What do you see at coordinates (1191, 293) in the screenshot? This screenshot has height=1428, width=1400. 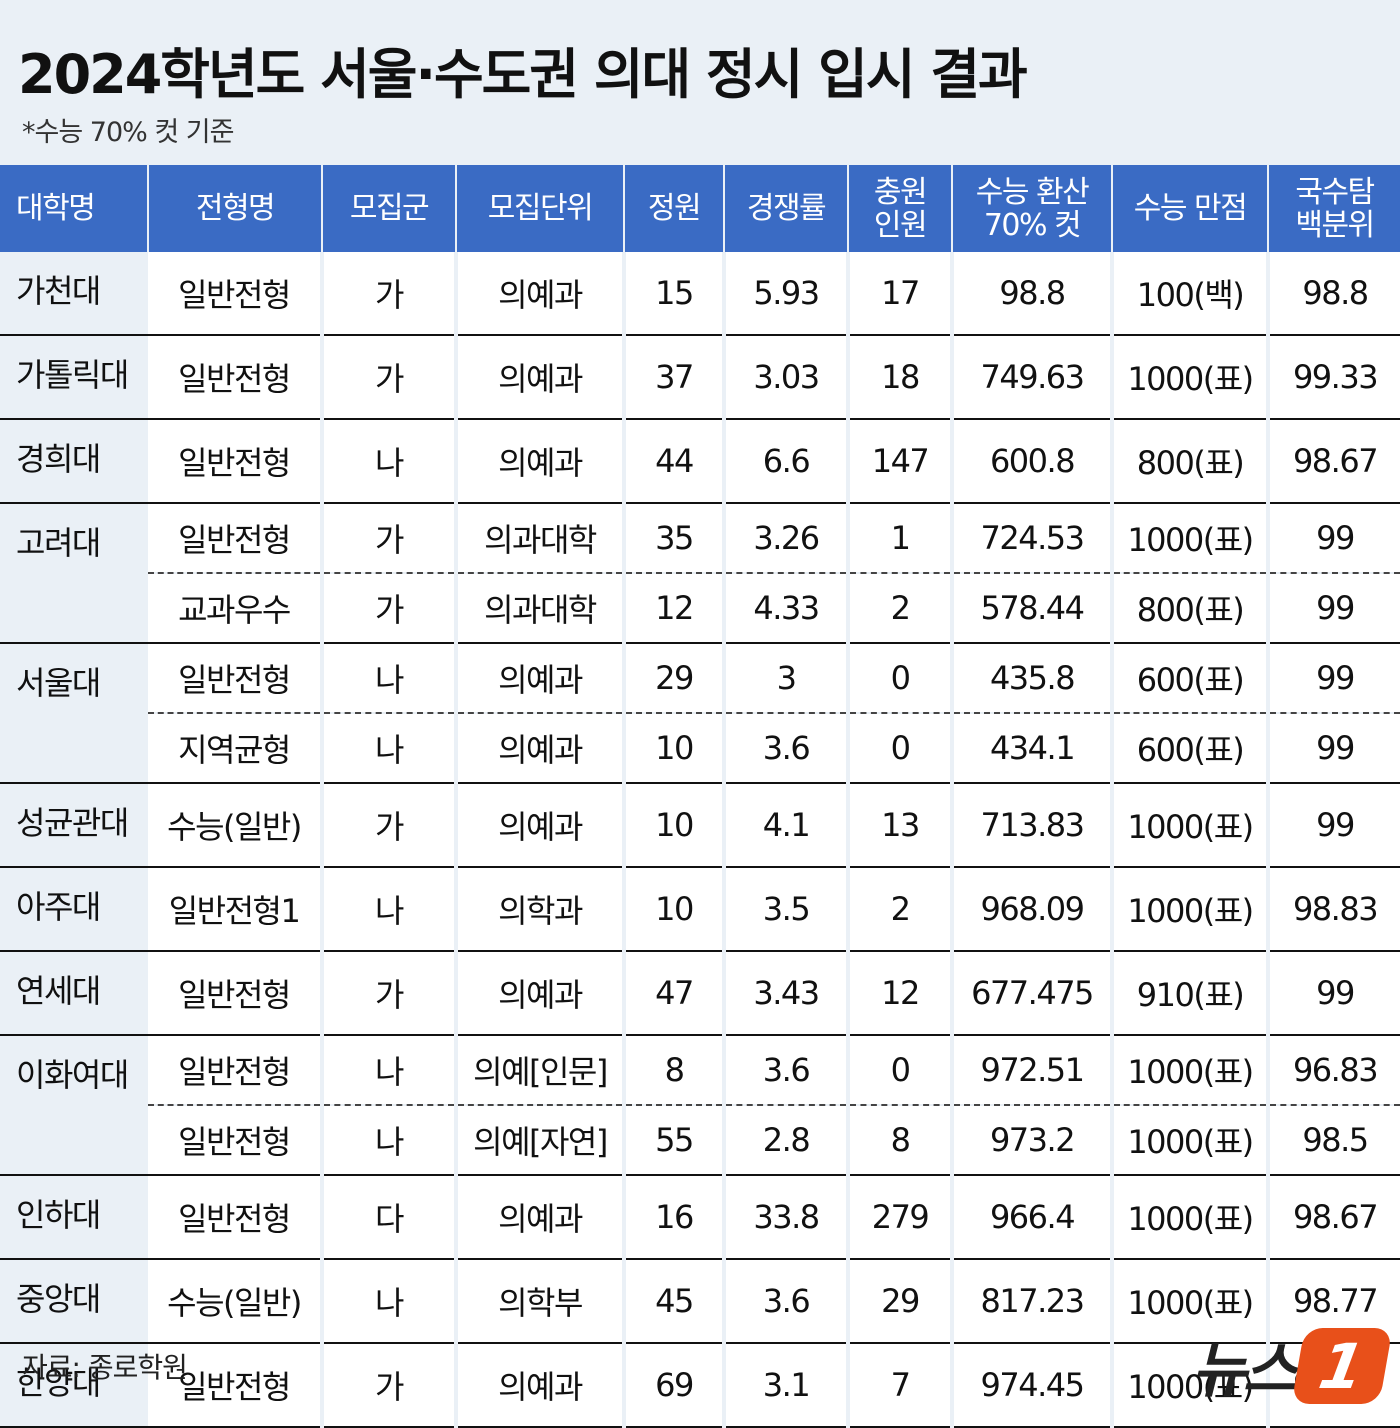 I see `cell-perfect: 100(백)` at bounding box center [1191, 293].